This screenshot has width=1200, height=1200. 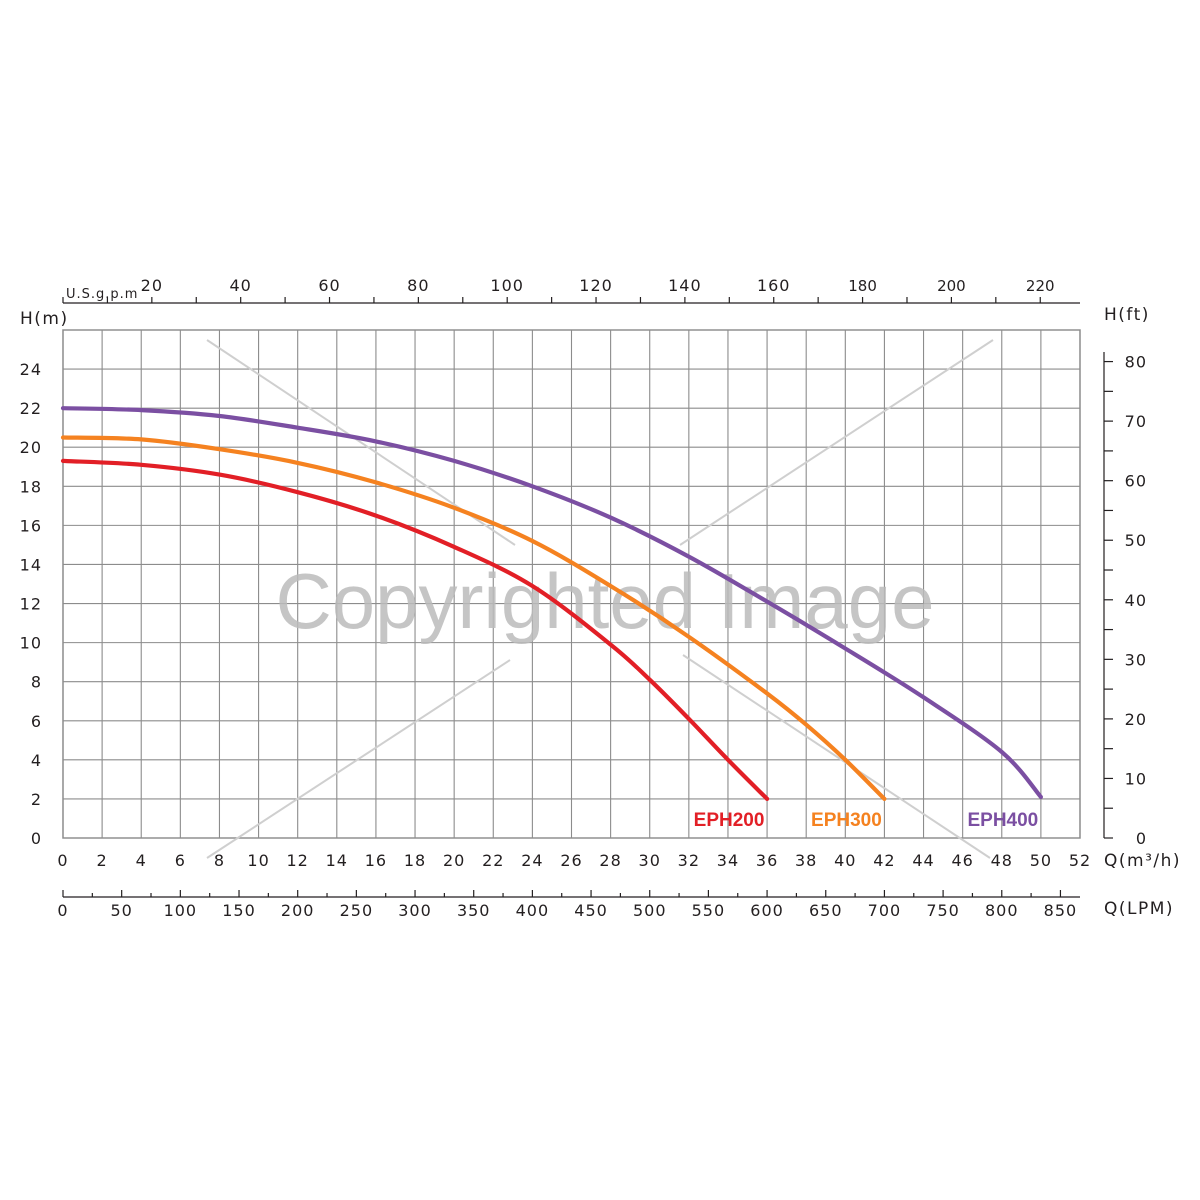 I want to click on y-tick-label: 10, so click(x=31, y=643).